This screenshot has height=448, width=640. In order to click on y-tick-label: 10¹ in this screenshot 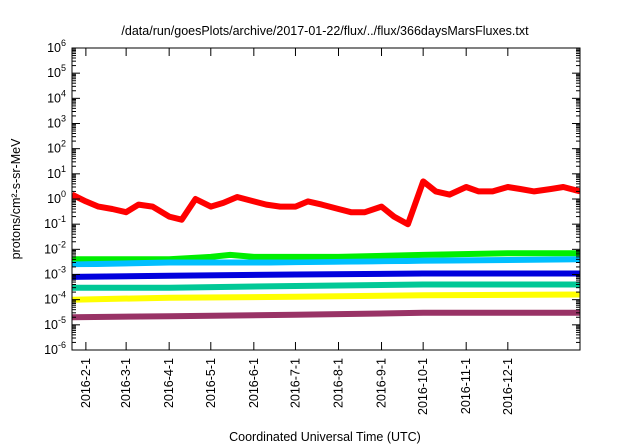, I will do `click(56, 172)`.